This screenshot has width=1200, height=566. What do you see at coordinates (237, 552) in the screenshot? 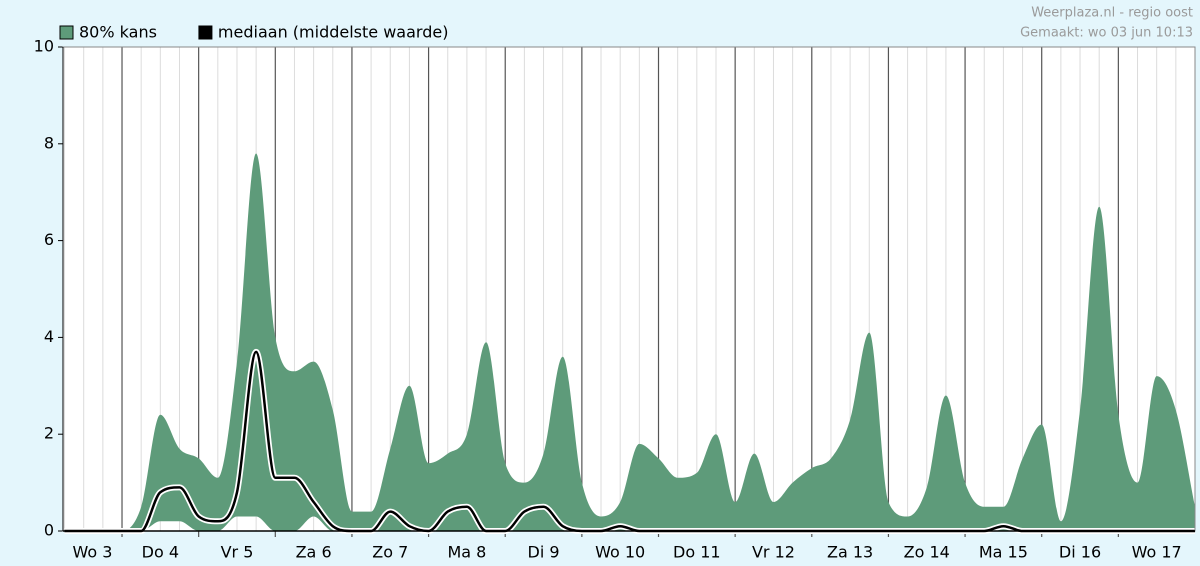
I see `x-tick-label: Vr 5` at bounding box center [237, 552].